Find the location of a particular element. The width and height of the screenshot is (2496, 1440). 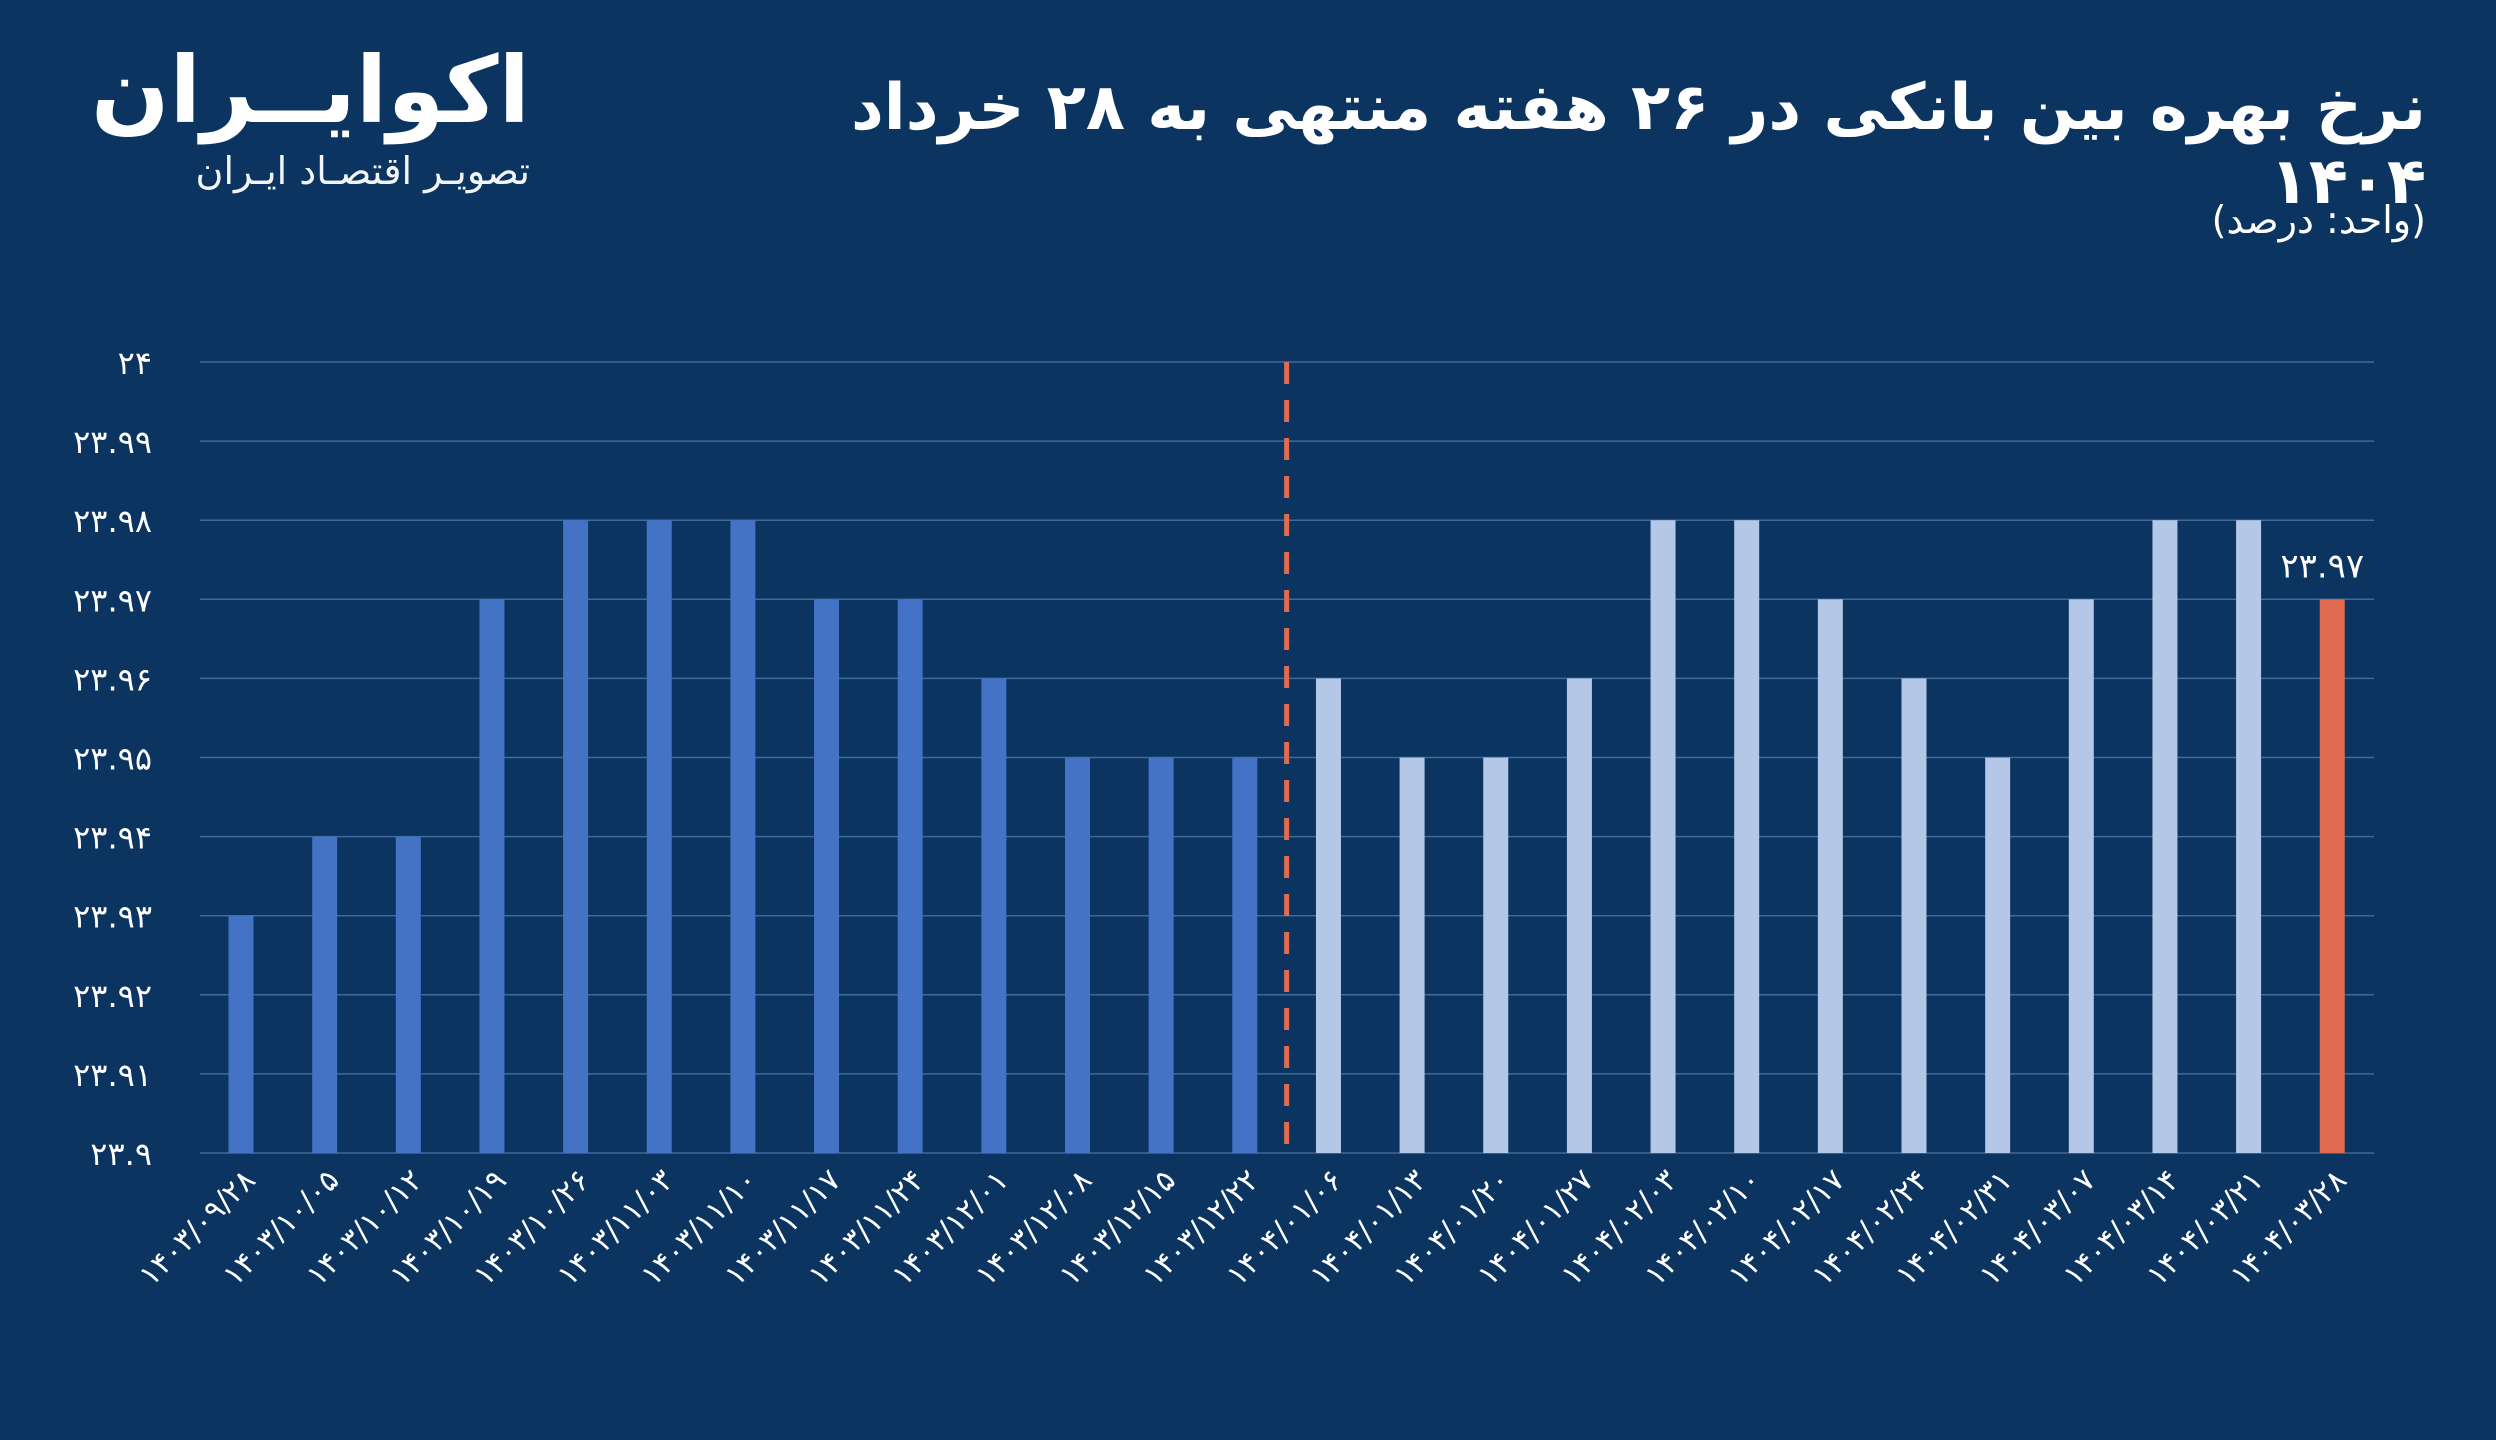

y-tick-label: ۲۳.۹۵ is located at coordinates (112, 759).